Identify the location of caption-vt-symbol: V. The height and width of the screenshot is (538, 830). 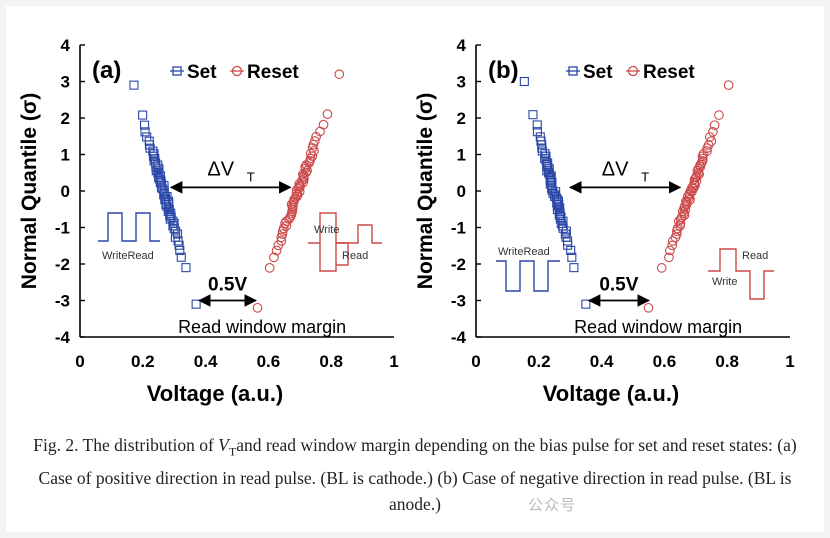
(223, 445).